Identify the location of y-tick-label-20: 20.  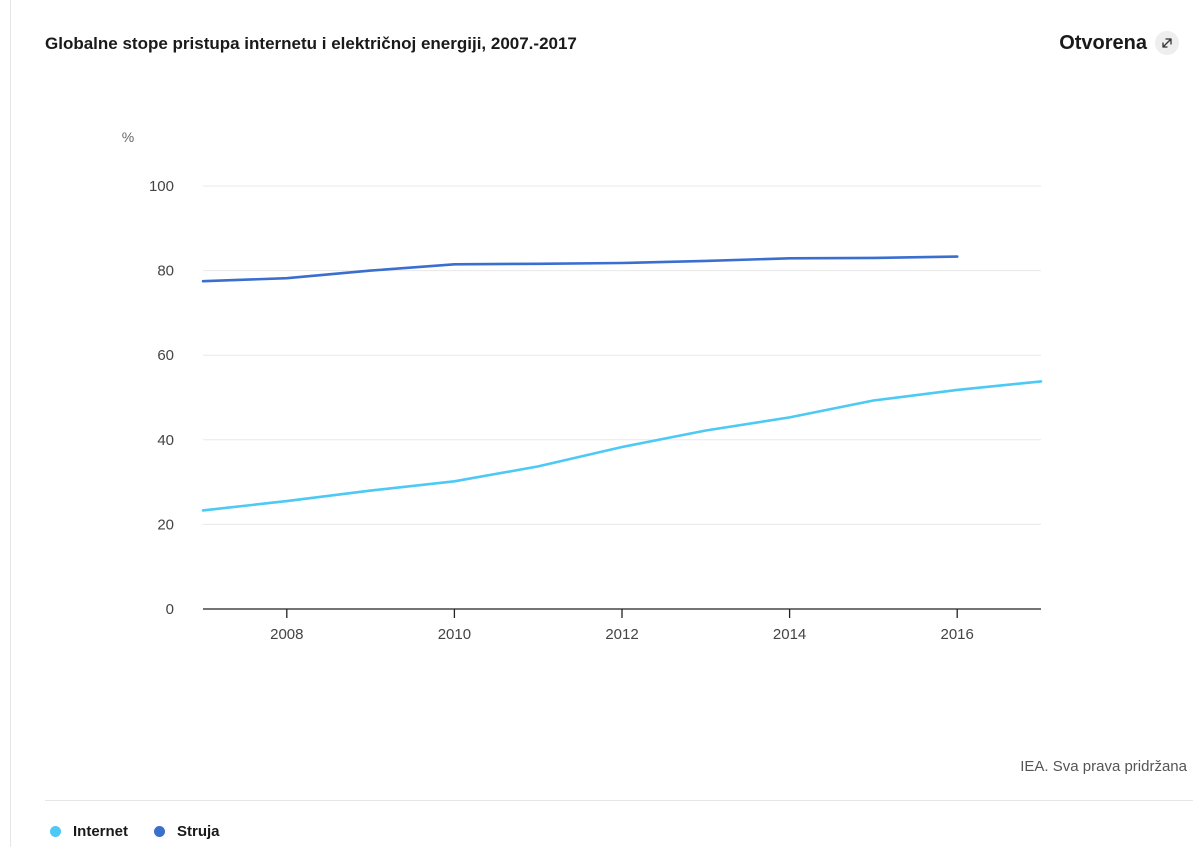
(165, 524).